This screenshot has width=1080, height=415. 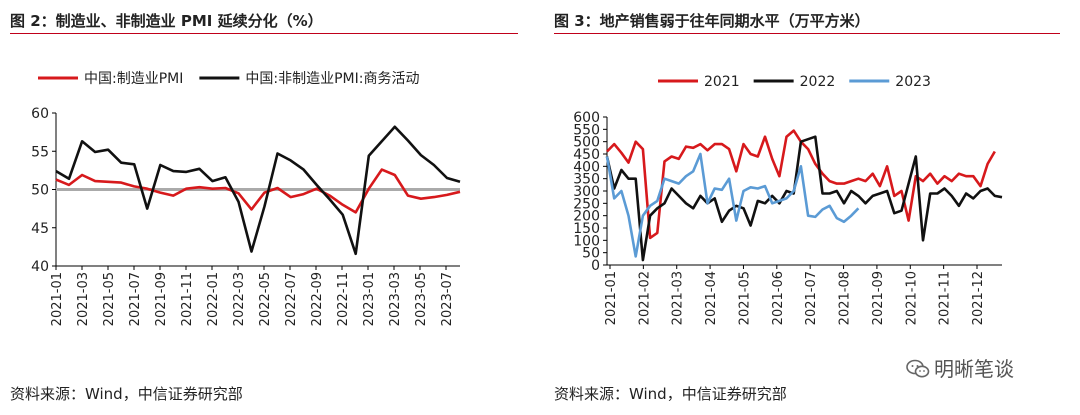 I want to click on right-y-tick-label-0: 0, so click(x=595, y=266).